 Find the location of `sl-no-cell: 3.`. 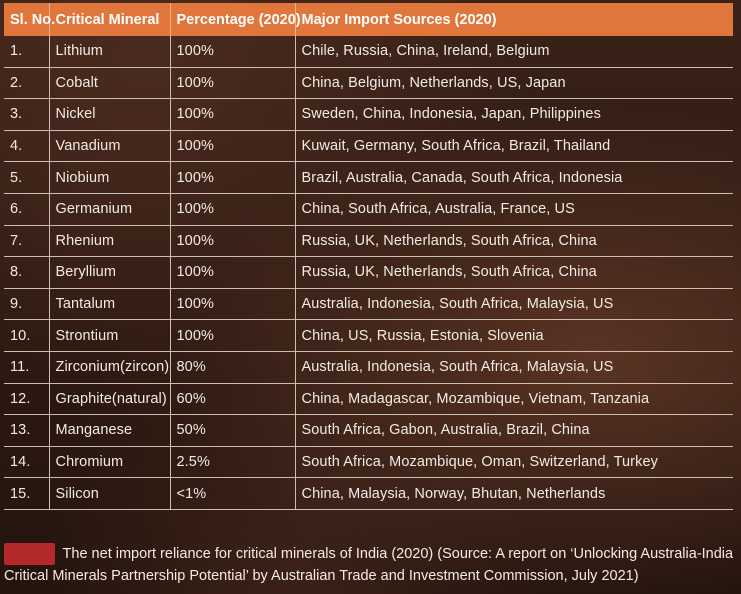

sl-no-cell: 3. is located at coordinates (27, 114).